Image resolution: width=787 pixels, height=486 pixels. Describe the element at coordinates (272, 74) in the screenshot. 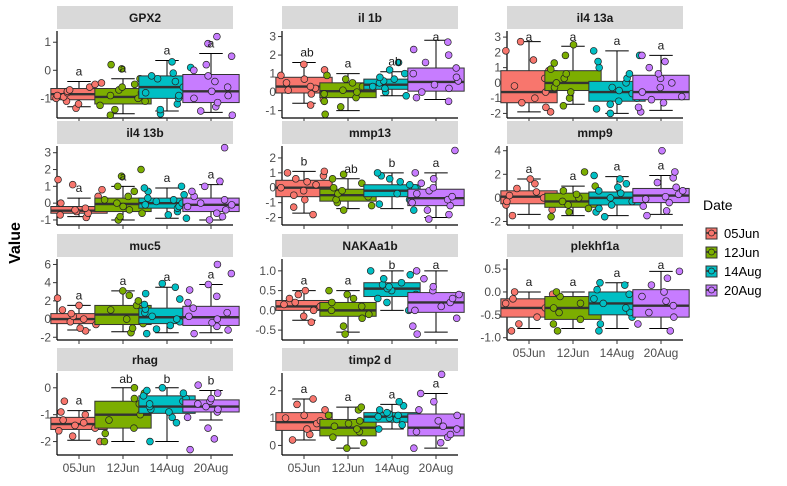

I see `y-tick-label: 1` at that location.